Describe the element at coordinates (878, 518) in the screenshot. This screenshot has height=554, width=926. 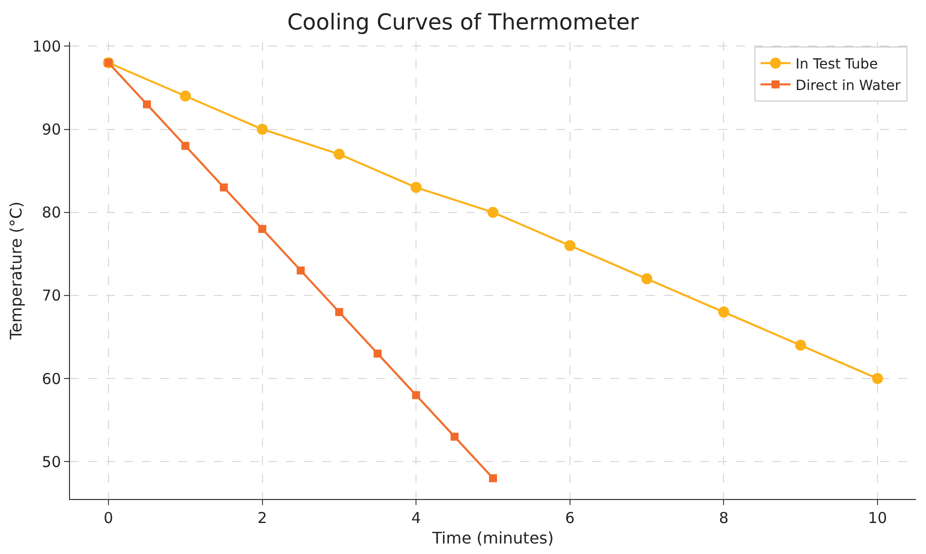
I see `x-tick-label: 10` at that location.